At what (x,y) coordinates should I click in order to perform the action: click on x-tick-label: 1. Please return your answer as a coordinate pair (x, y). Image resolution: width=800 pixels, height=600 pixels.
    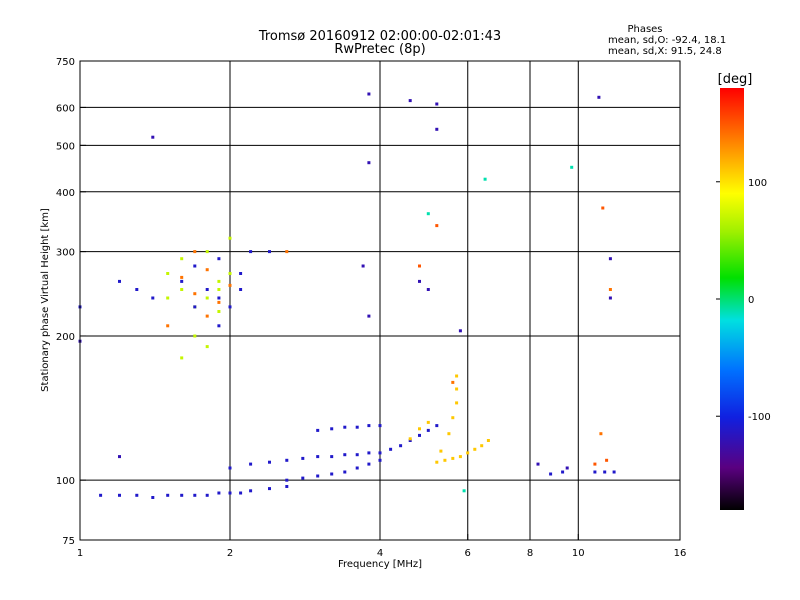
    Looking at the image, I should click on (80, 553).